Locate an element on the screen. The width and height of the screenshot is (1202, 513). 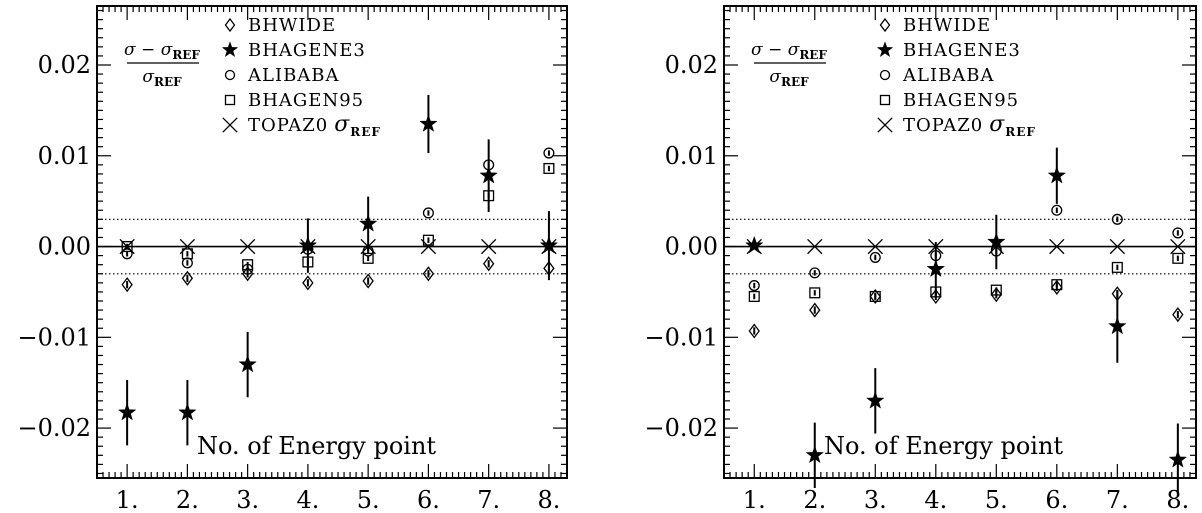
legend-label: ALIBABA is located at coordinates (948, 75).